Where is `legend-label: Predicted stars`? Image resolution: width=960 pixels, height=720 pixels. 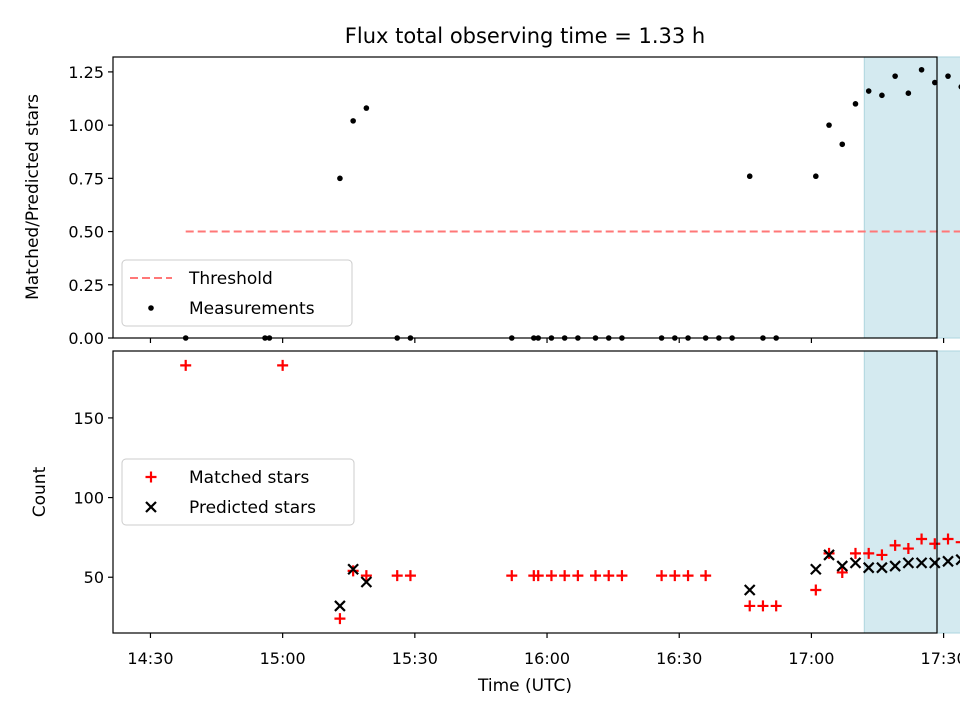
legend-label: Predicted stars is located at coordinates (252, 508).